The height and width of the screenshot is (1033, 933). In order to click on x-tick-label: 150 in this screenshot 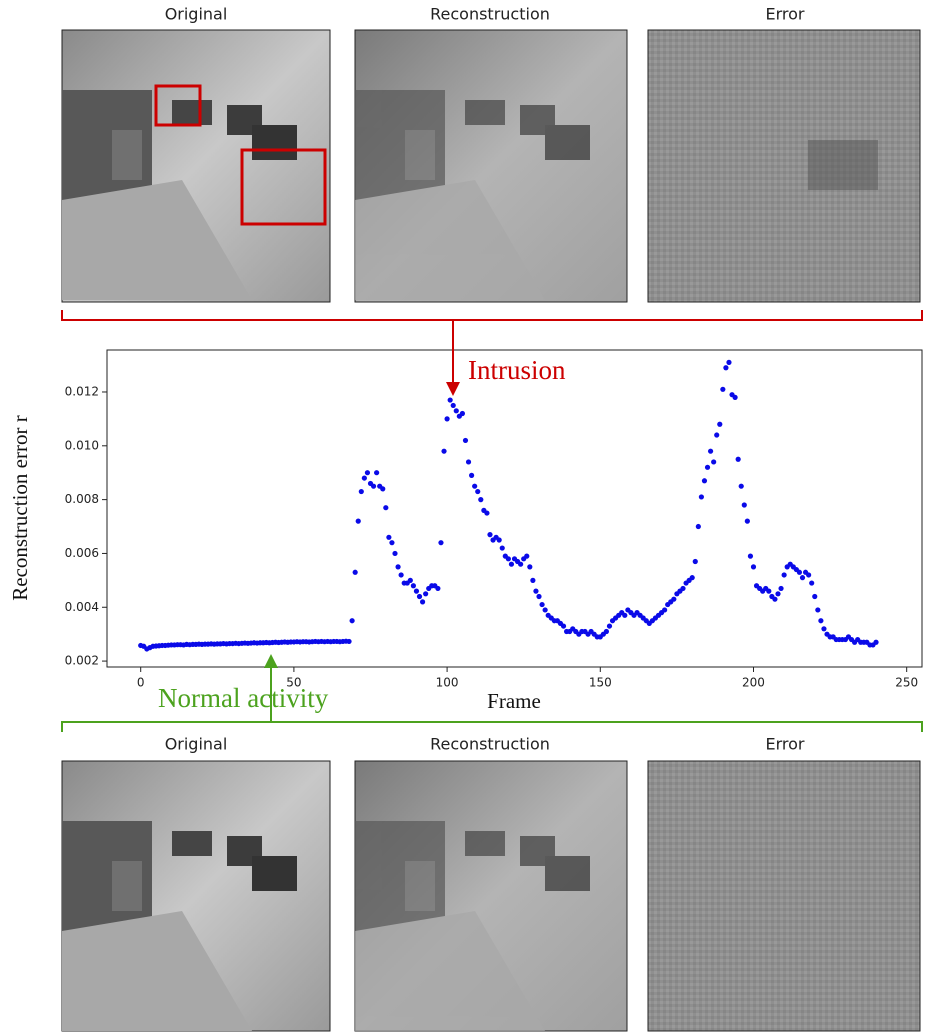, I will do `click(600, 683)`.